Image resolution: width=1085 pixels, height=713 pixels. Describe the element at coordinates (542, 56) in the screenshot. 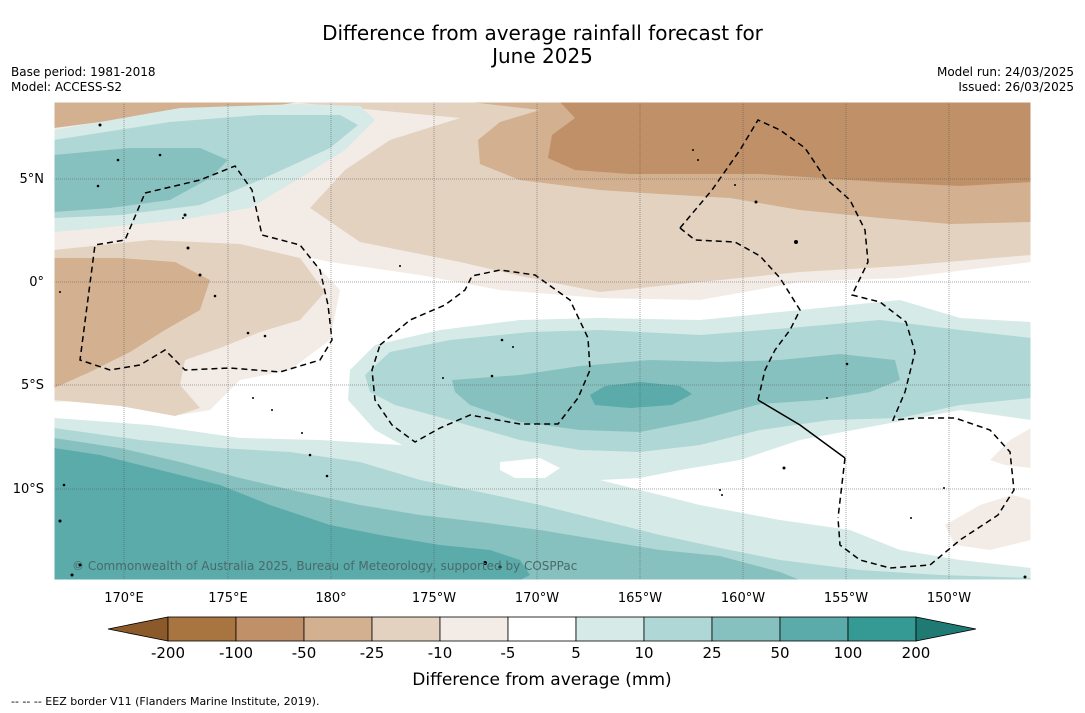

I see `title-line-2: June 2025` at that location.